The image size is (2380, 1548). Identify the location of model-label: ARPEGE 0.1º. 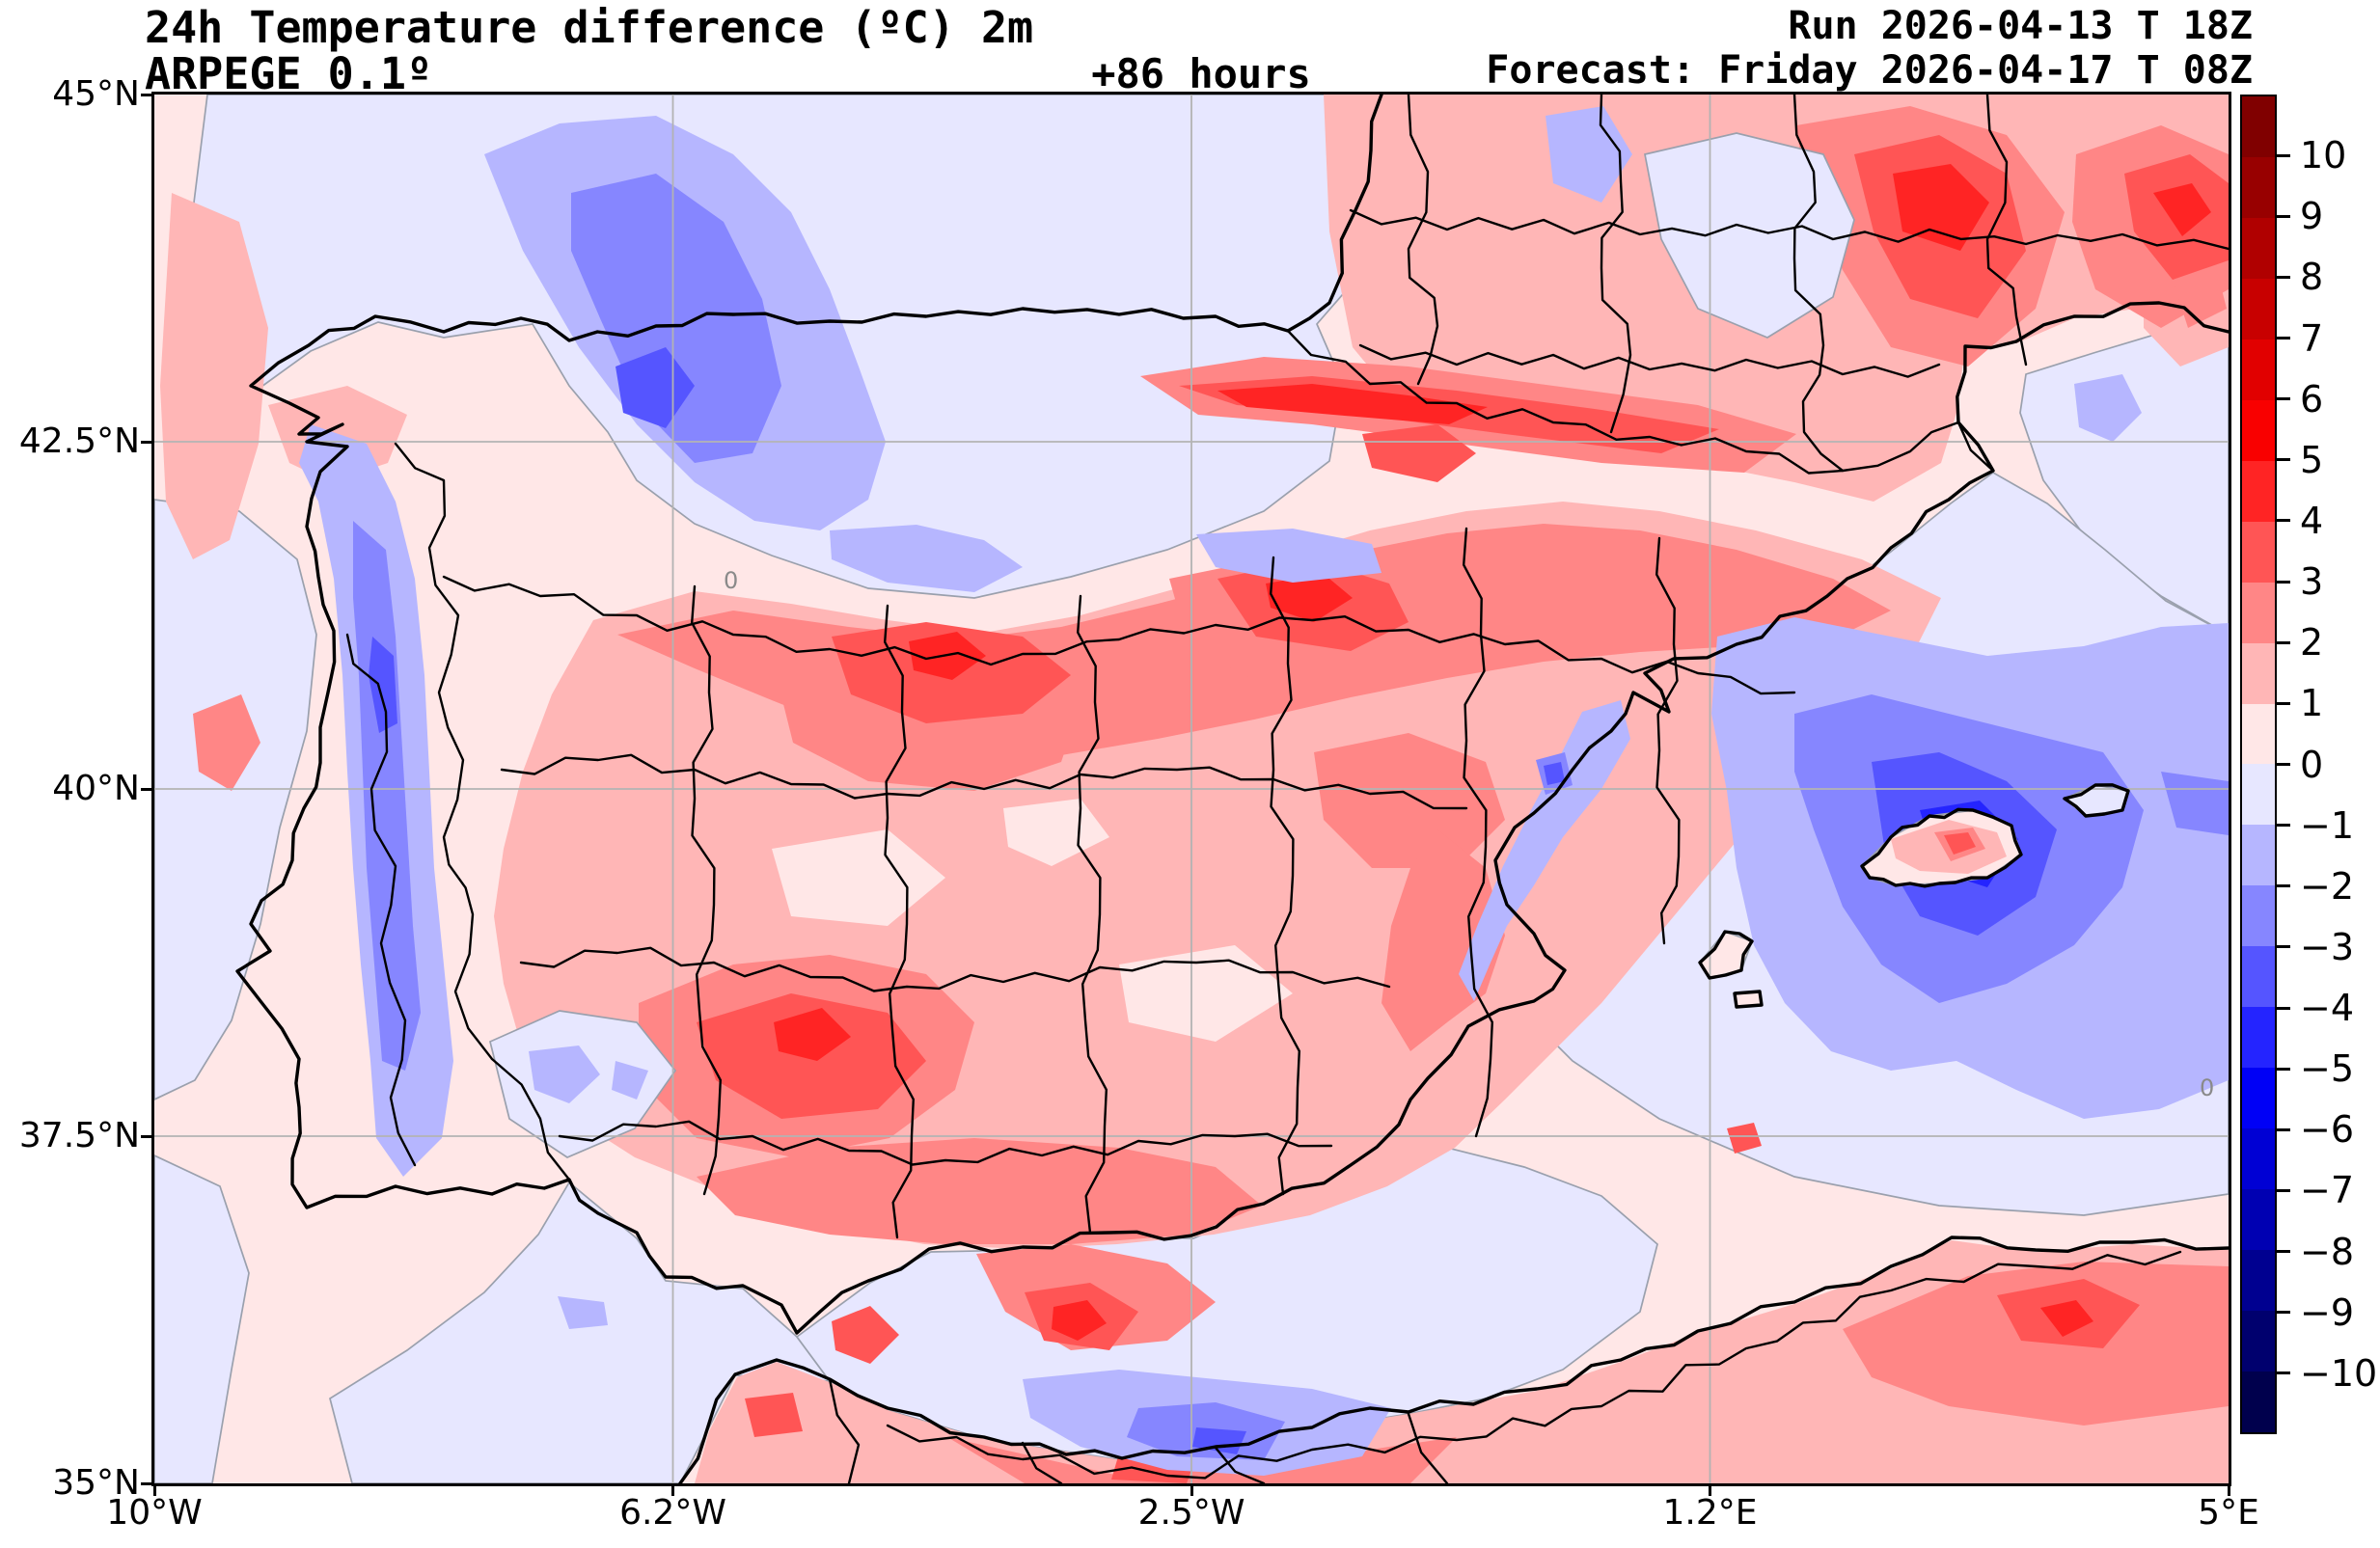
(289, 74).